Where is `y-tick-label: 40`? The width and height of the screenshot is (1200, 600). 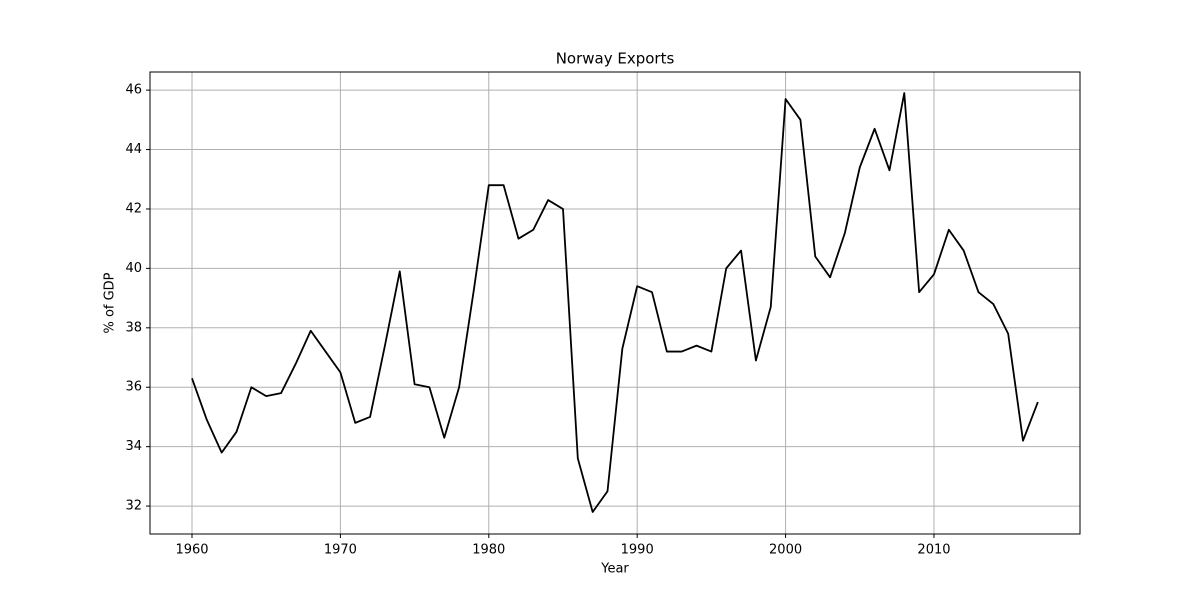
y-tick-label: 40 is located at coordinates (133, 268).